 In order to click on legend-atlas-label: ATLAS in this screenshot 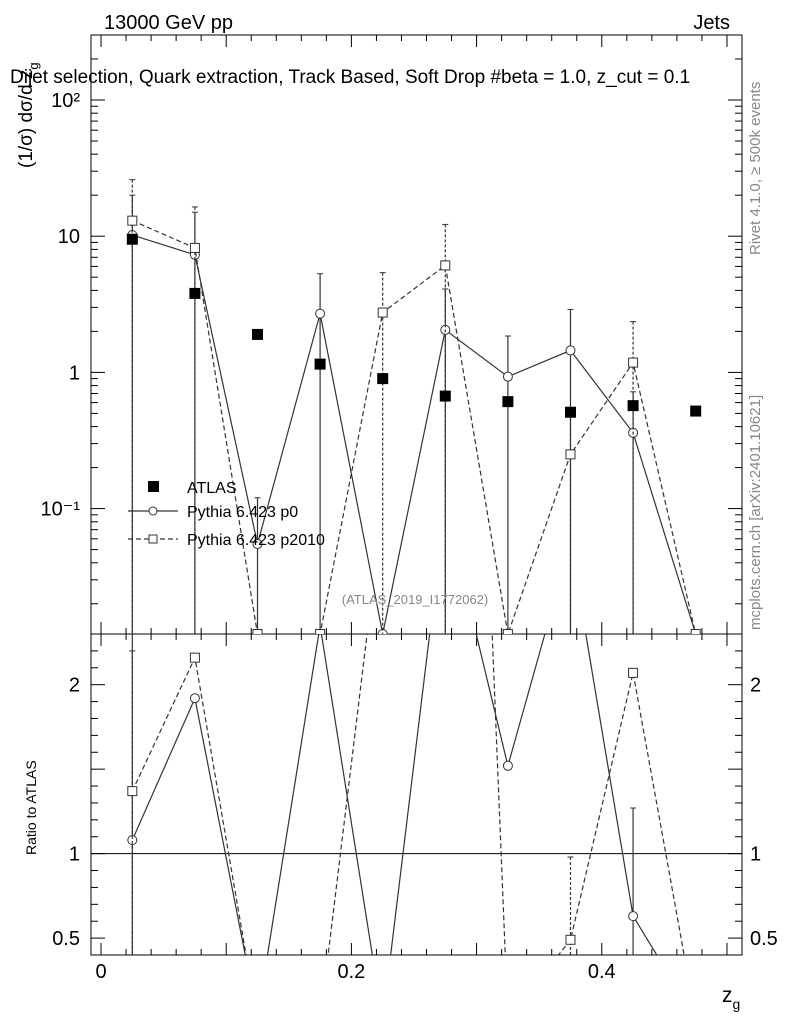, I will do `click(212, 488)`.